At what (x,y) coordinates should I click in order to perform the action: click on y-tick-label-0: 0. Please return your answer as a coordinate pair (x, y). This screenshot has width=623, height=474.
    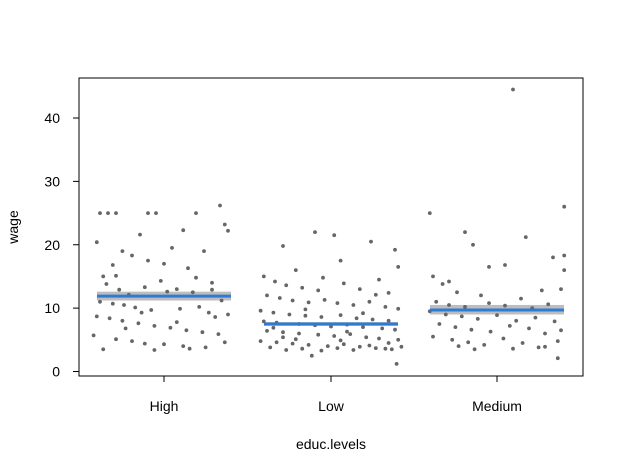
    Looking at the image, I should click on (56, 372).